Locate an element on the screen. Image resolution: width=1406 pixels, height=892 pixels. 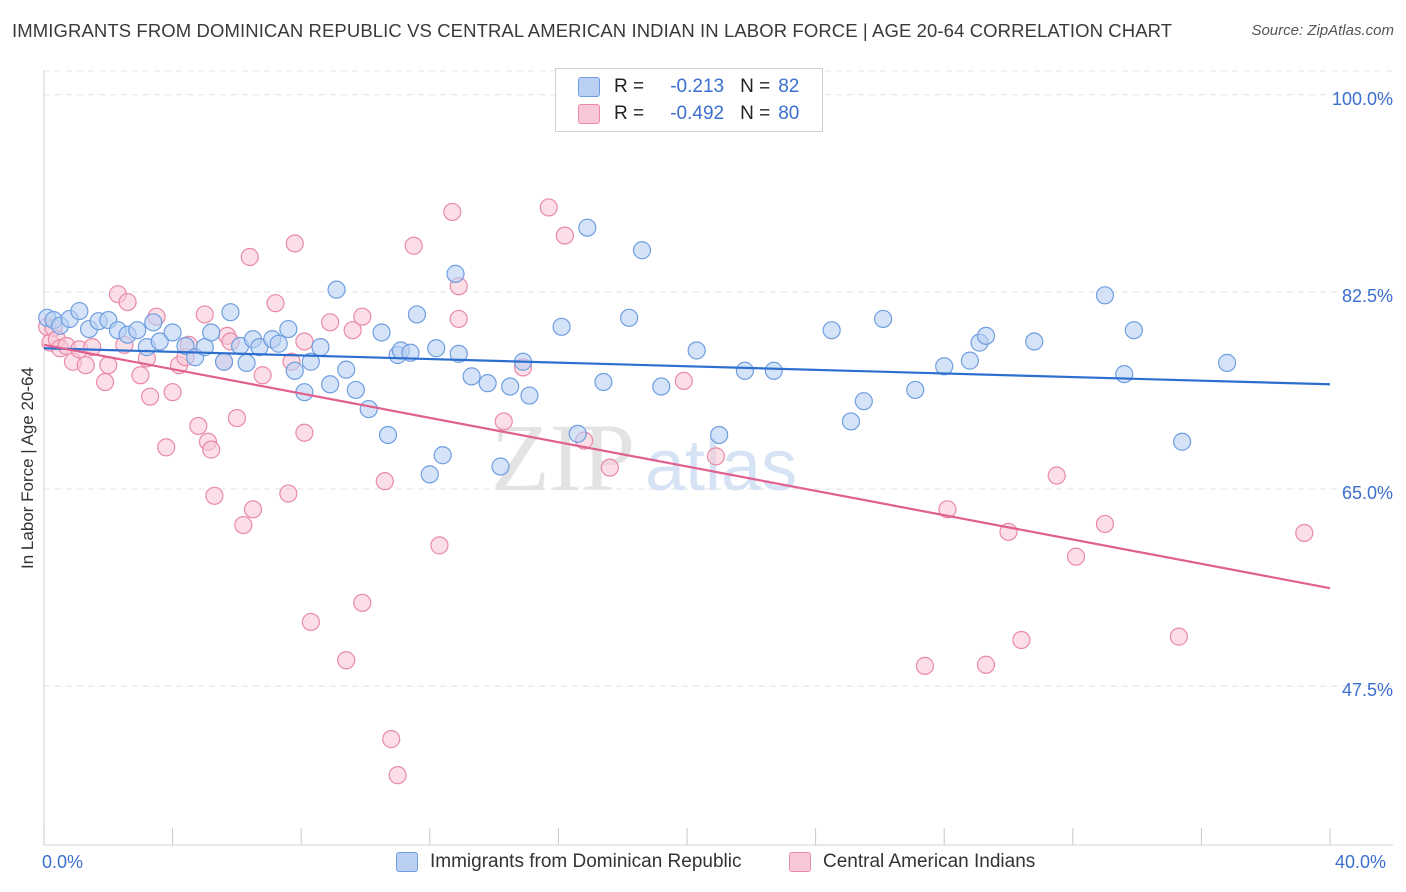
legend-row-pink: R = -0.492 N = 80 is located at coordinates (688, 114).